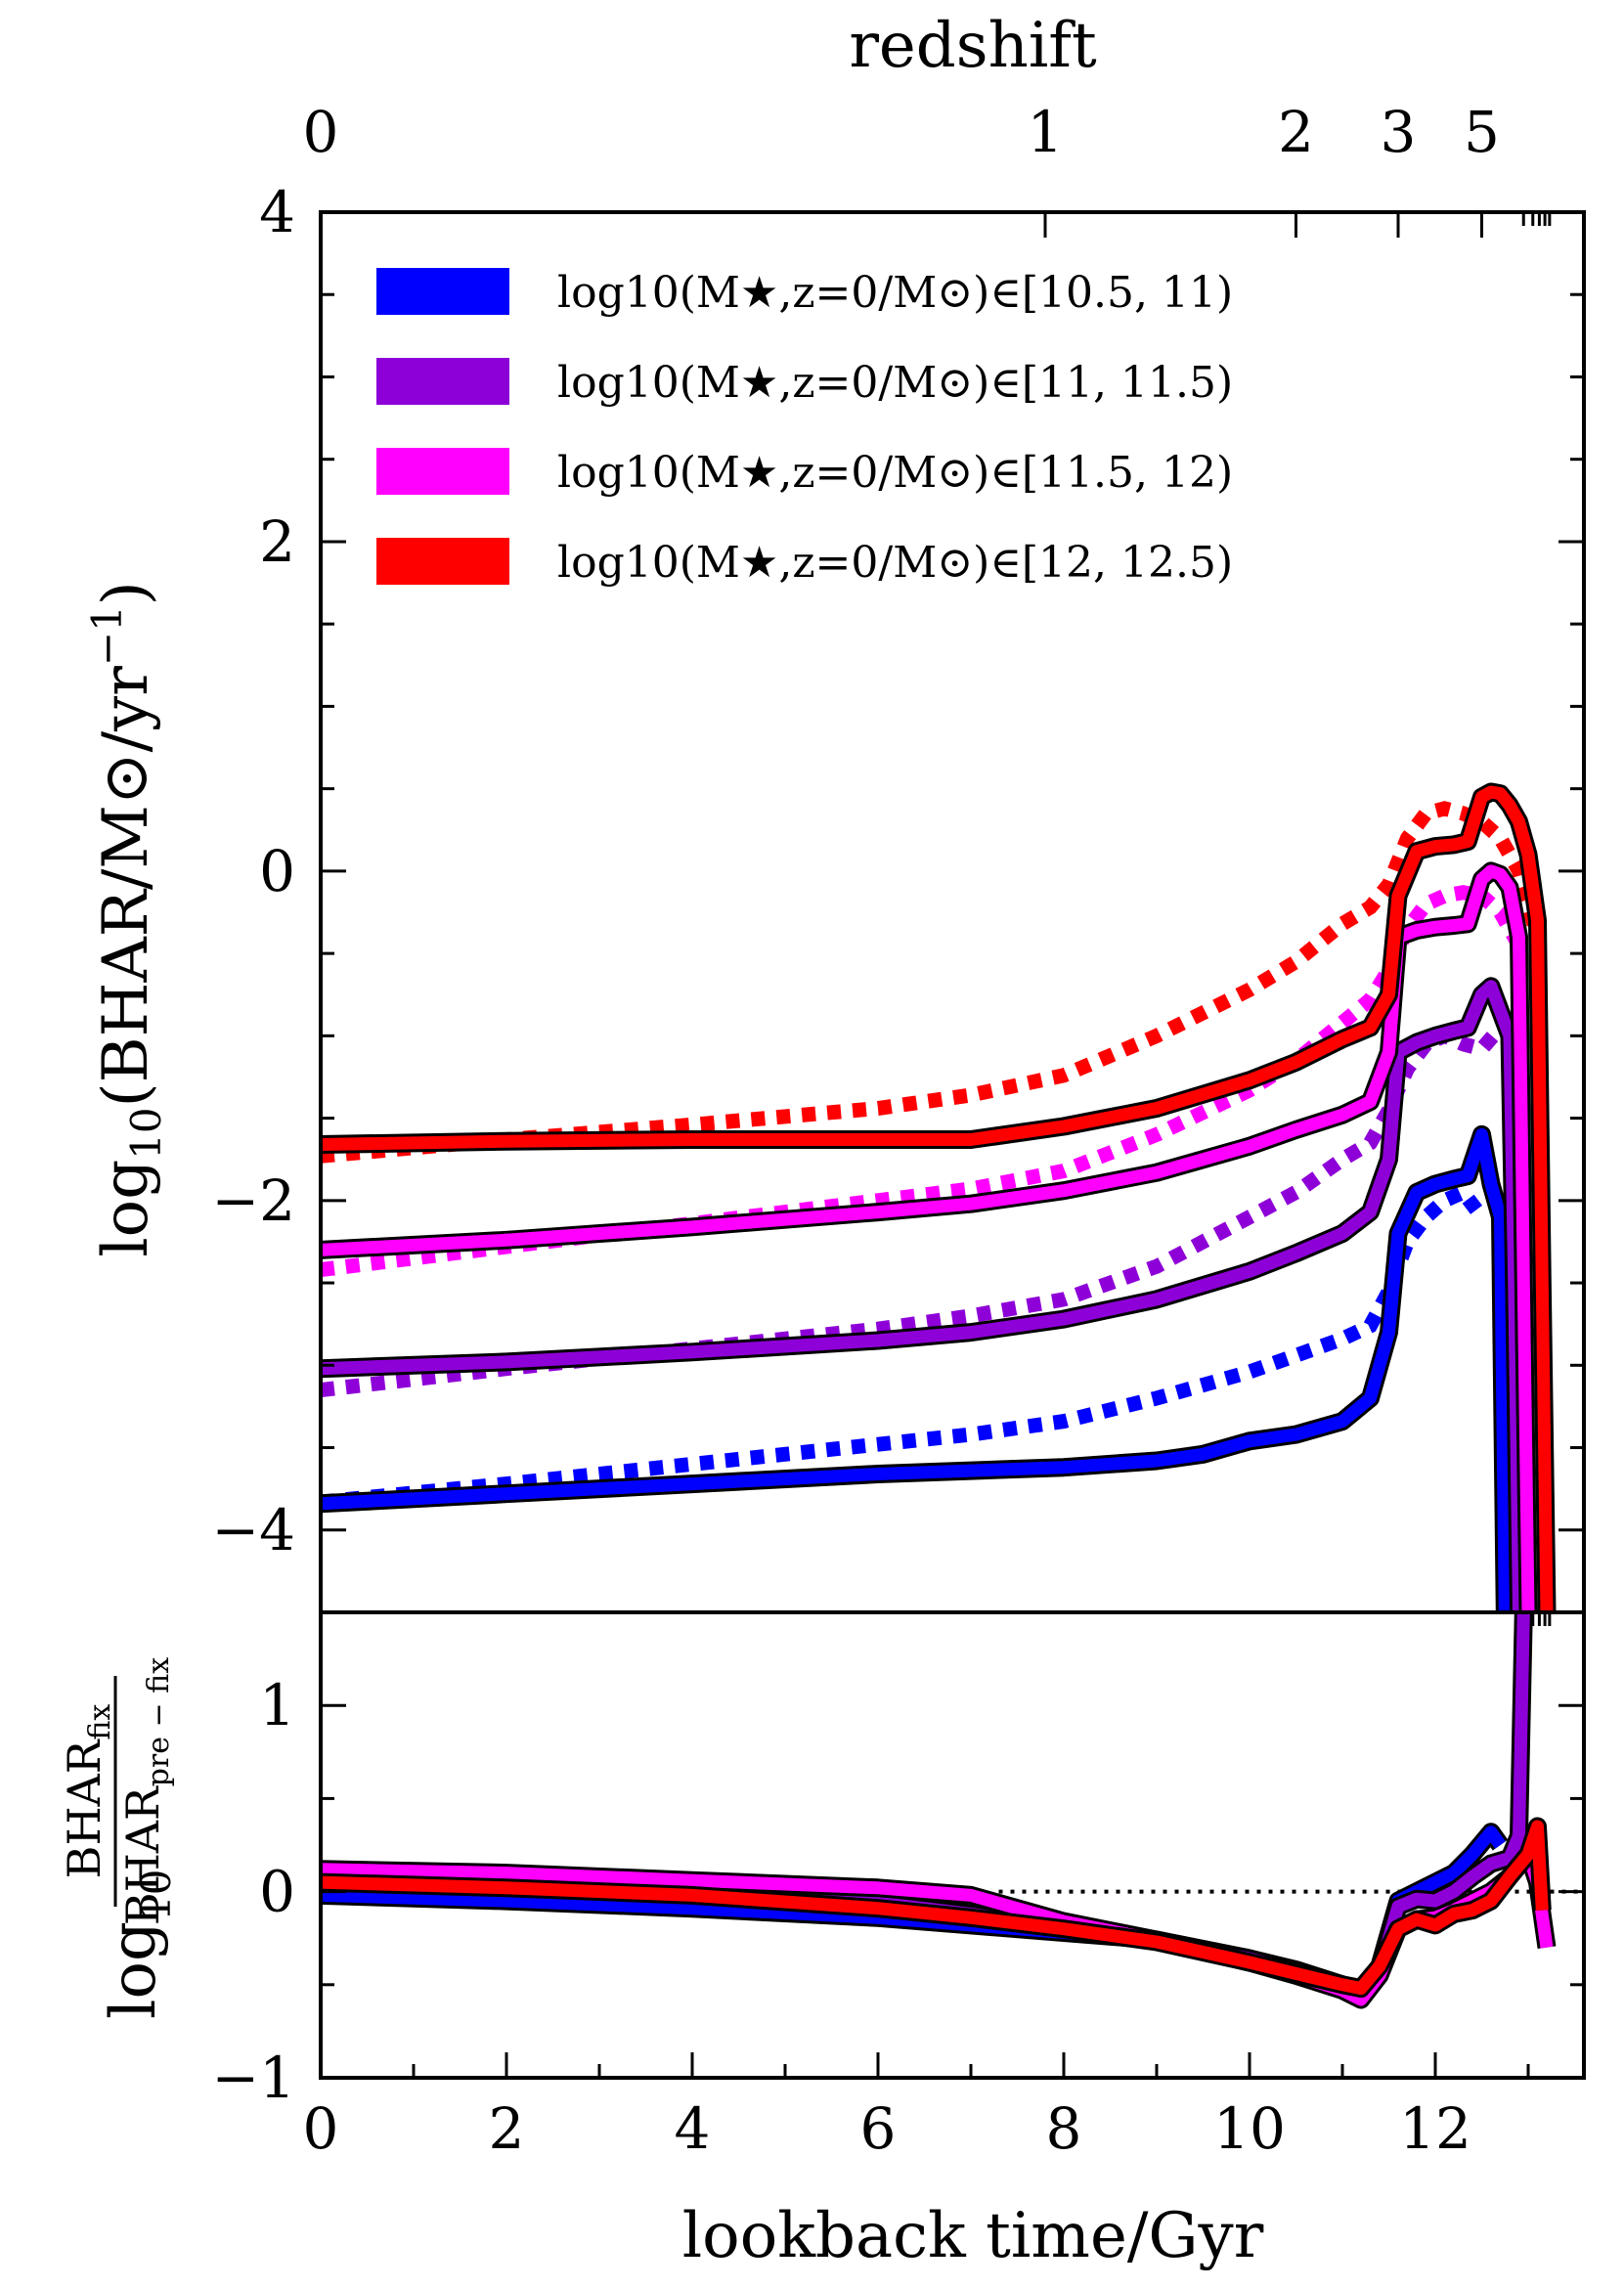 The image size is (1624, 2288). What do you see at coordinates (126, 1208) in the screenshot?
I see `top-ylabel-log: log` at bounding box center [126, 1208].